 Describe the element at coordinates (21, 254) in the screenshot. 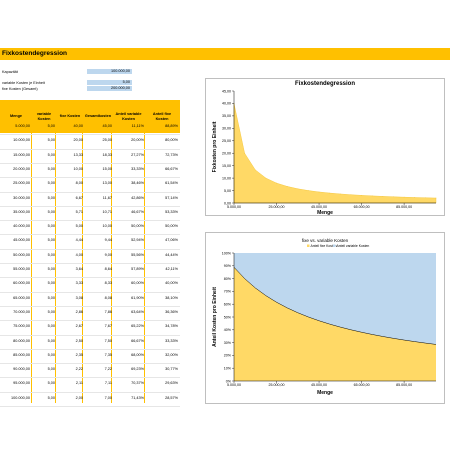

I see `table-cell: 50.000,00` at that location.